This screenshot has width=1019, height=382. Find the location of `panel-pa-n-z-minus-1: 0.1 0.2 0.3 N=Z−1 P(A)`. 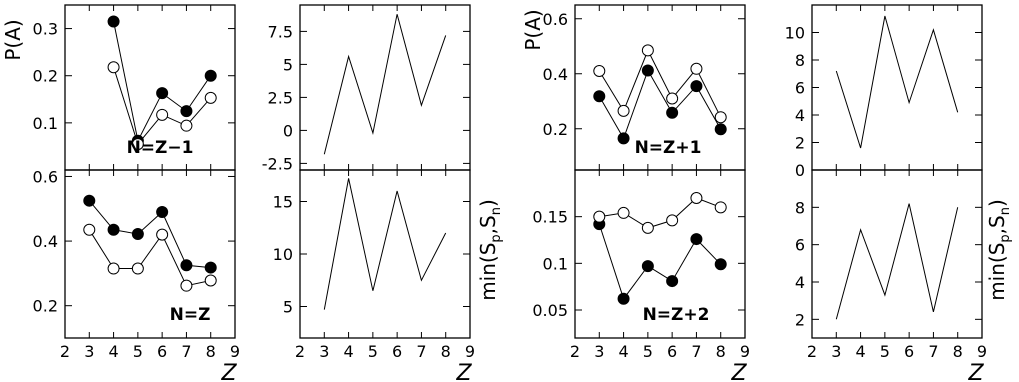

panel-pa-n-z-minus-1: 0.1 0.2 0.3 N=Z−1 P(A) is located at coordinates (118, 87).